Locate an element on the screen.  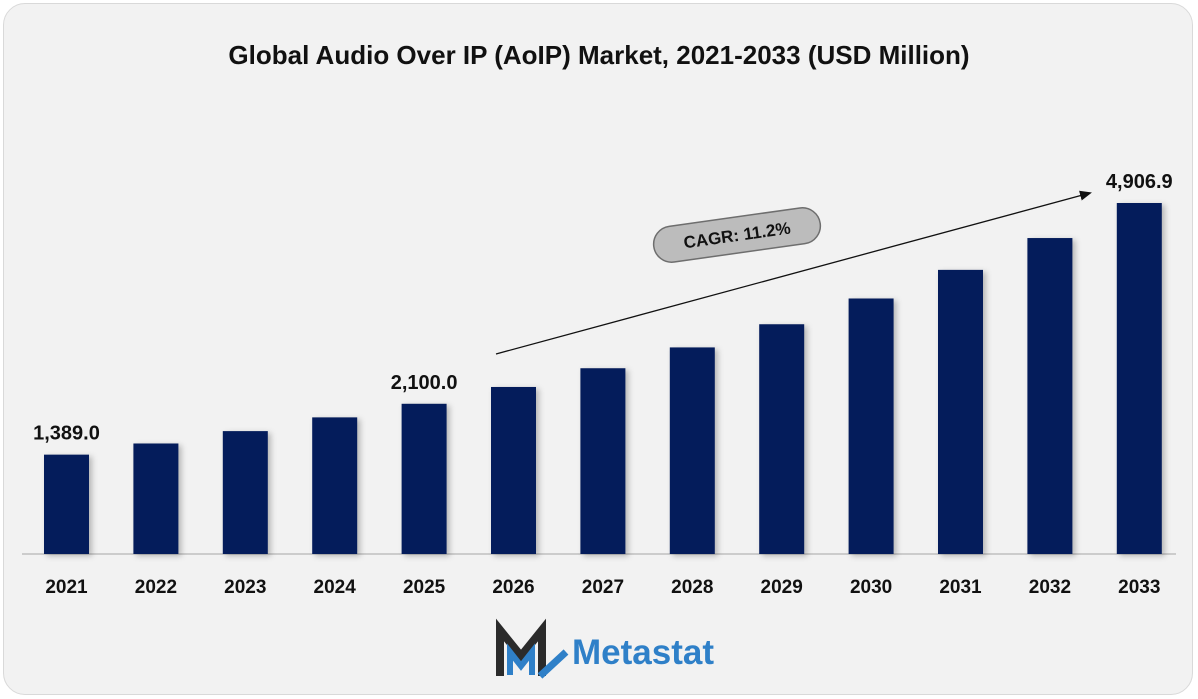
bar-2027 is located at coordinates (603, 461).